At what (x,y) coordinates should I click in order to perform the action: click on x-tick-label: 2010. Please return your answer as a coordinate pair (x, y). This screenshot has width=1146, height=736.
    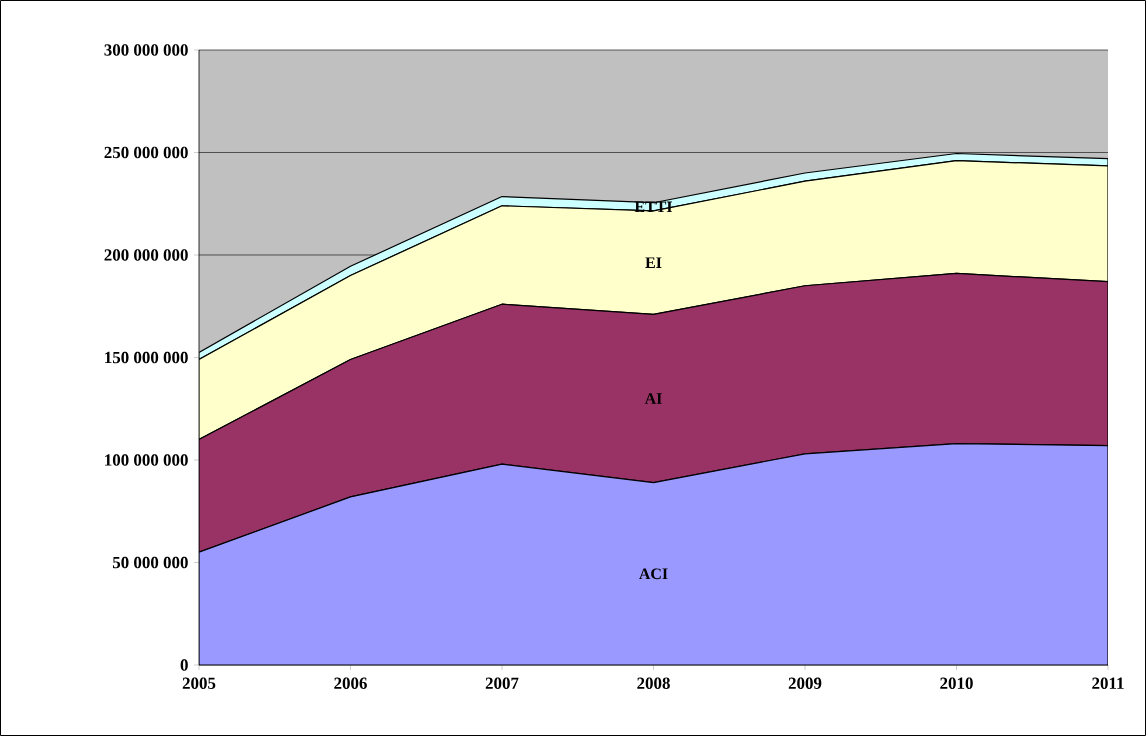
    Looking at the image, I should click on (956, 683).